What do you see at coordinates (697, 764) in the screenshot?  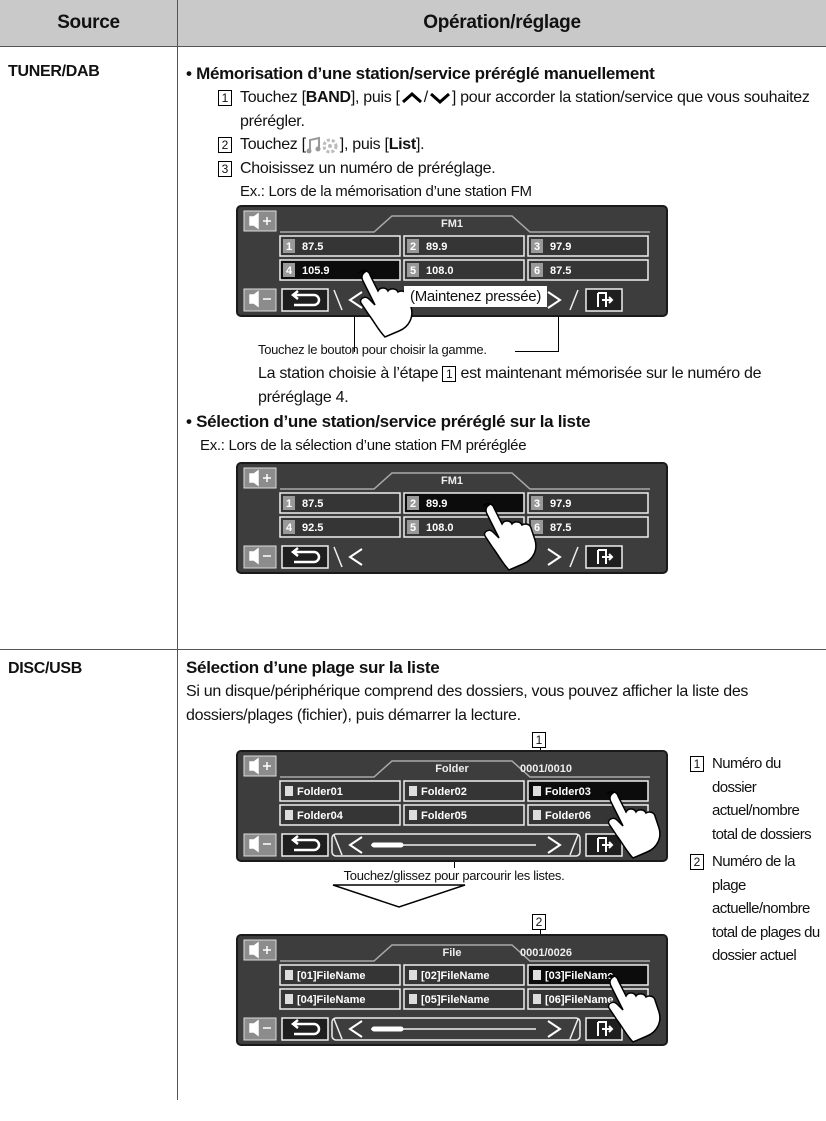 I see `note-number: 1` at bounding box center [697, 764].